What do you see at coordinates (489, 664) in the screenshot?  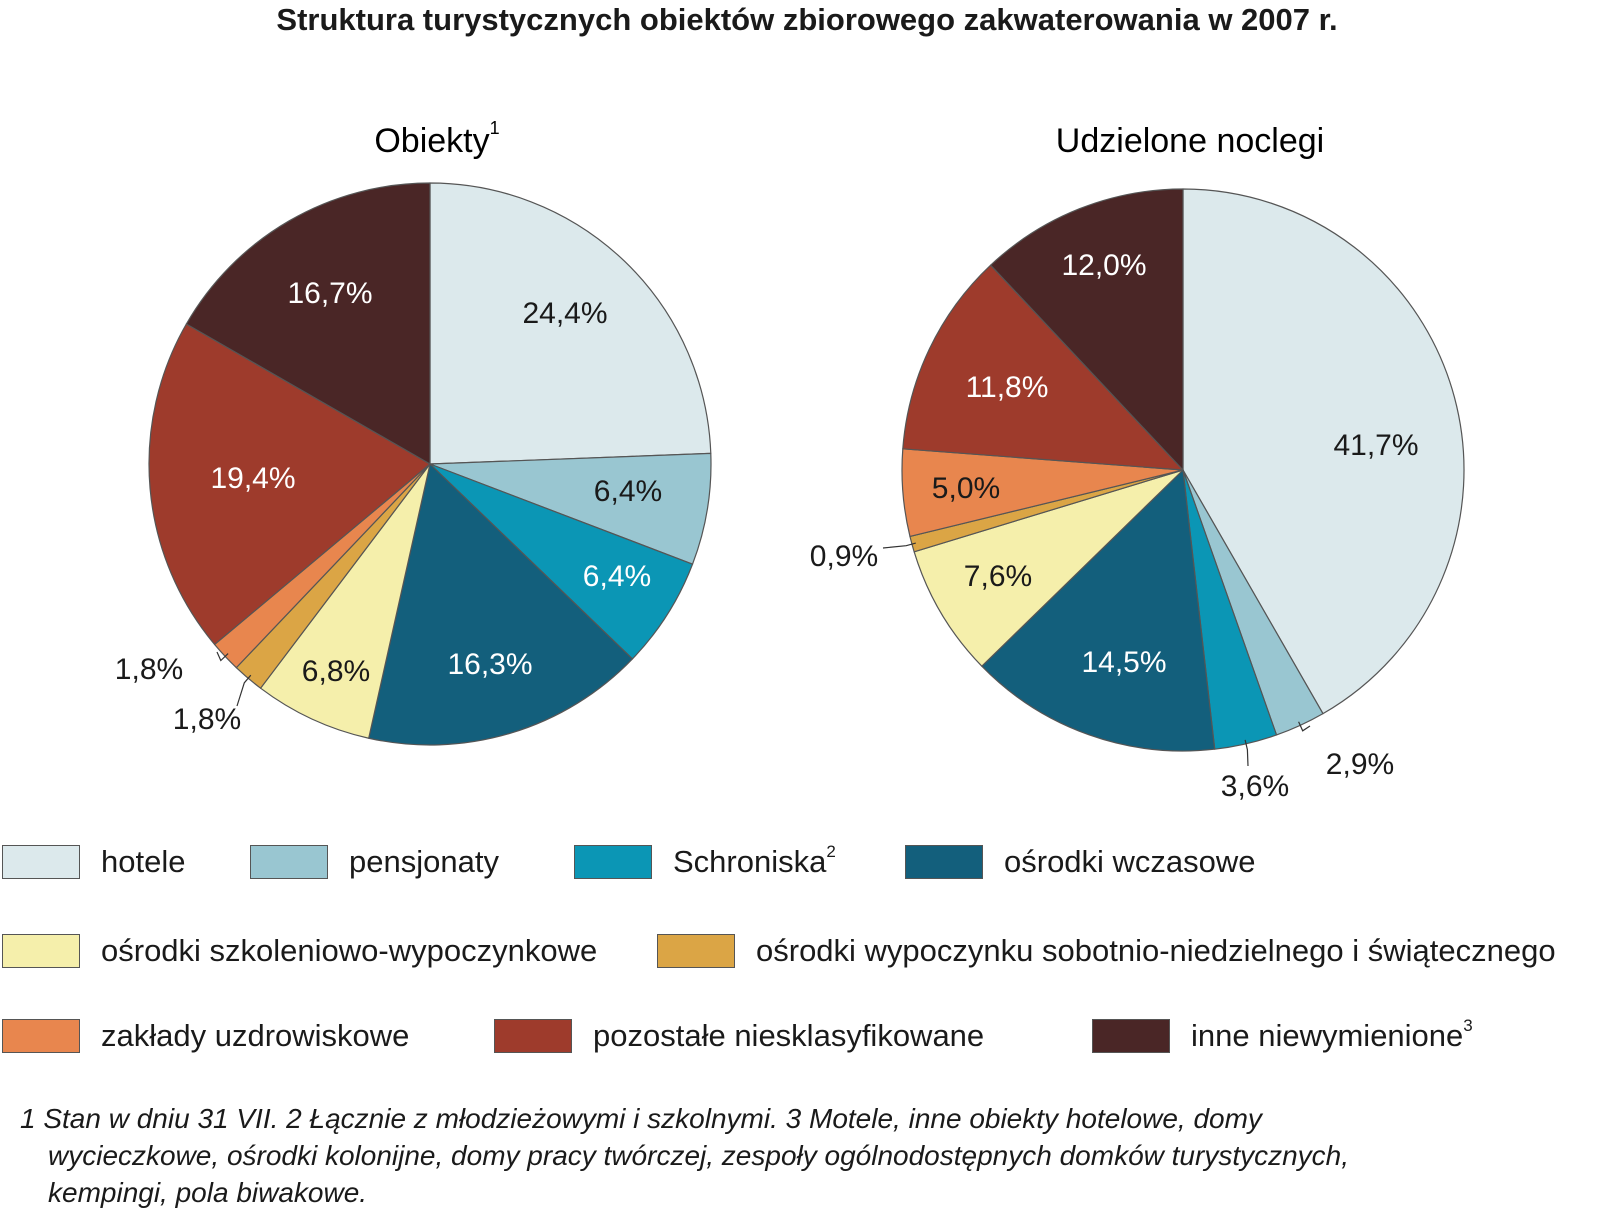 I see `data-label: 16,3%` at bounding box center [489, 664].